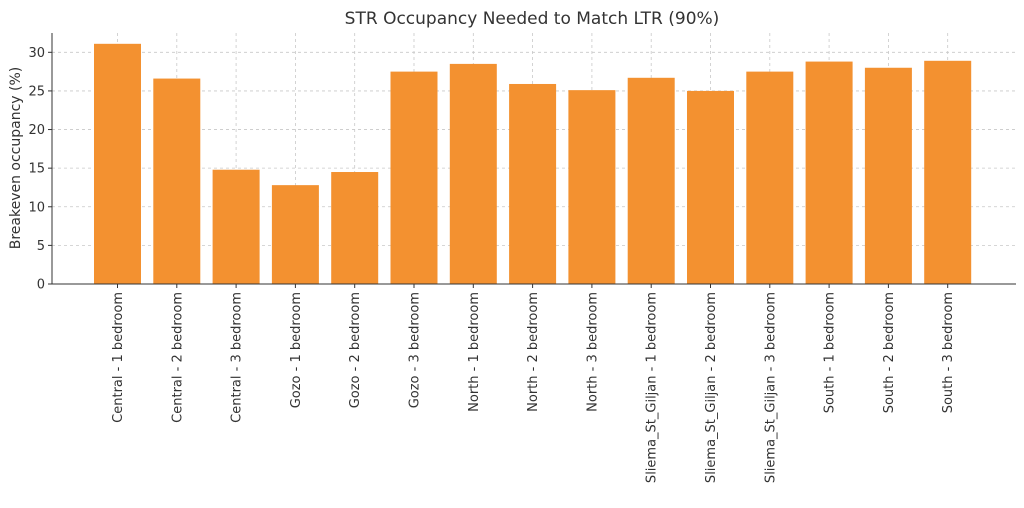  I want to click on x-tick-label: South - 2 bedroom, so click(889, 352).